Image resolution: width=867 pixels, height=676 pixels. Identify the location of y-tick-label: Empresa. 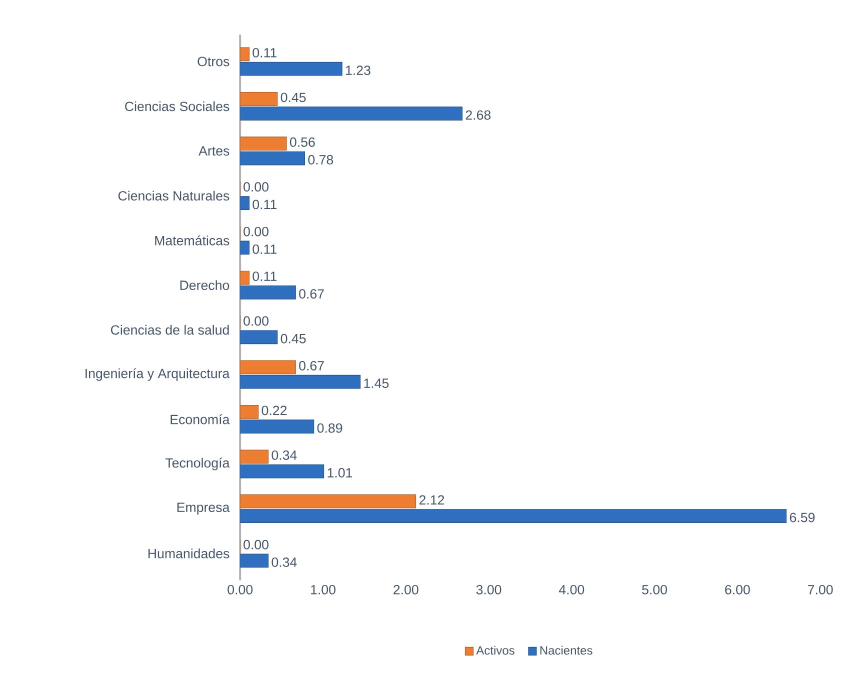
(203, 508).